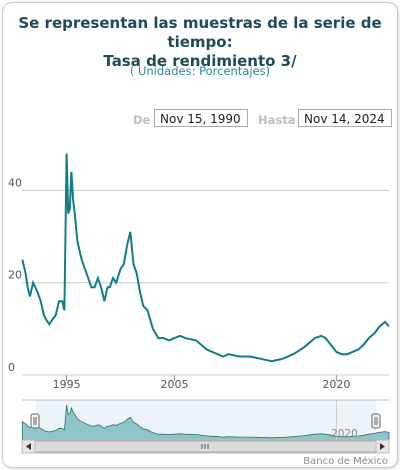 This screenshot has height=470, width=400. What do you see at coordinates (35, 421) in the screenshot?
I see `navigator-left-handle` at bounding box center [35, 421].